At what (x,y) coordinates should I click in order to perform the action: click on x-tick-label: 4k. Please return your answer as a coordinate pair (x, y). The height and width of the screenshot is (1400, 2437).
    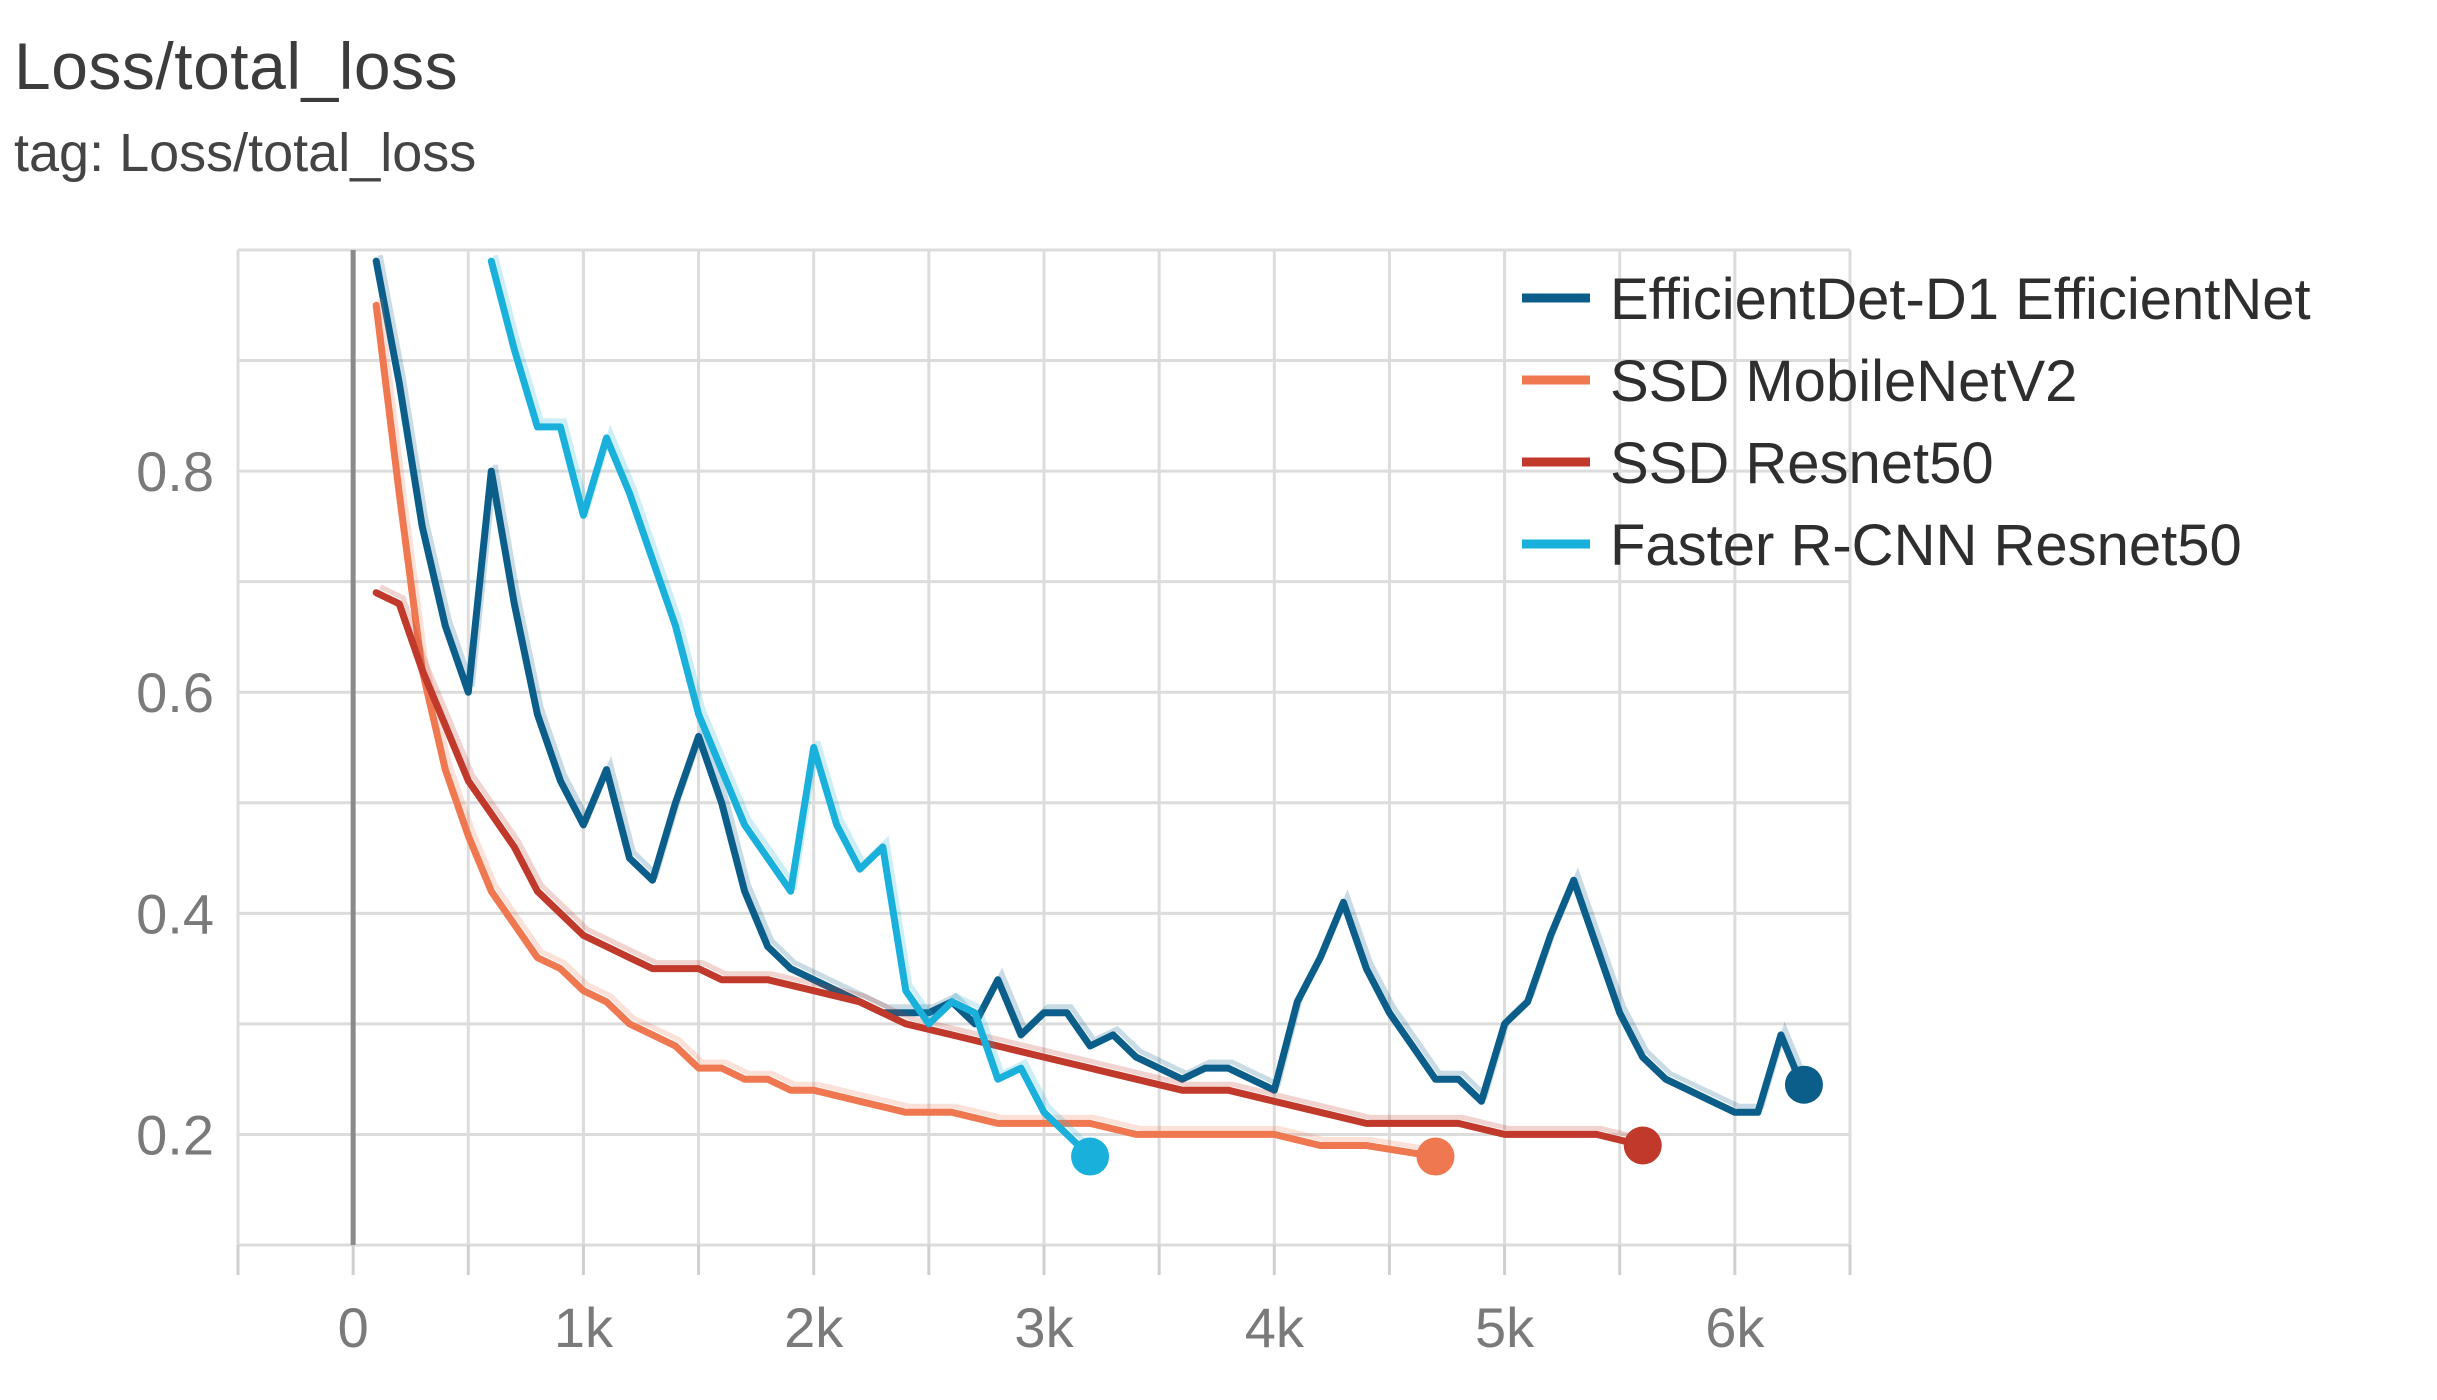
    Looking at the image, I should click on (1275, 1327).